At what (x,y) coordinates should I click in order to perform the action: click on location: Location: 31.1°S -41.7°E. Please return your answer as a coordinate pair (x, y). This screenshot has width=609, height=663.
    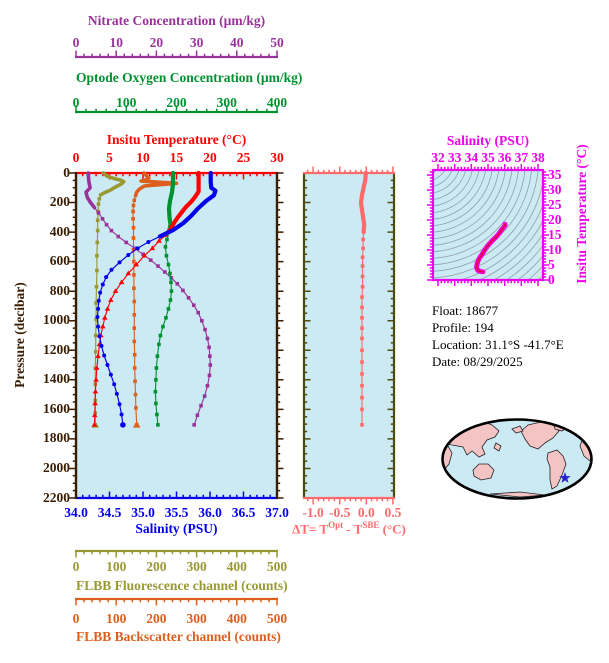
    Looking at the image, I should click on (498, 344).